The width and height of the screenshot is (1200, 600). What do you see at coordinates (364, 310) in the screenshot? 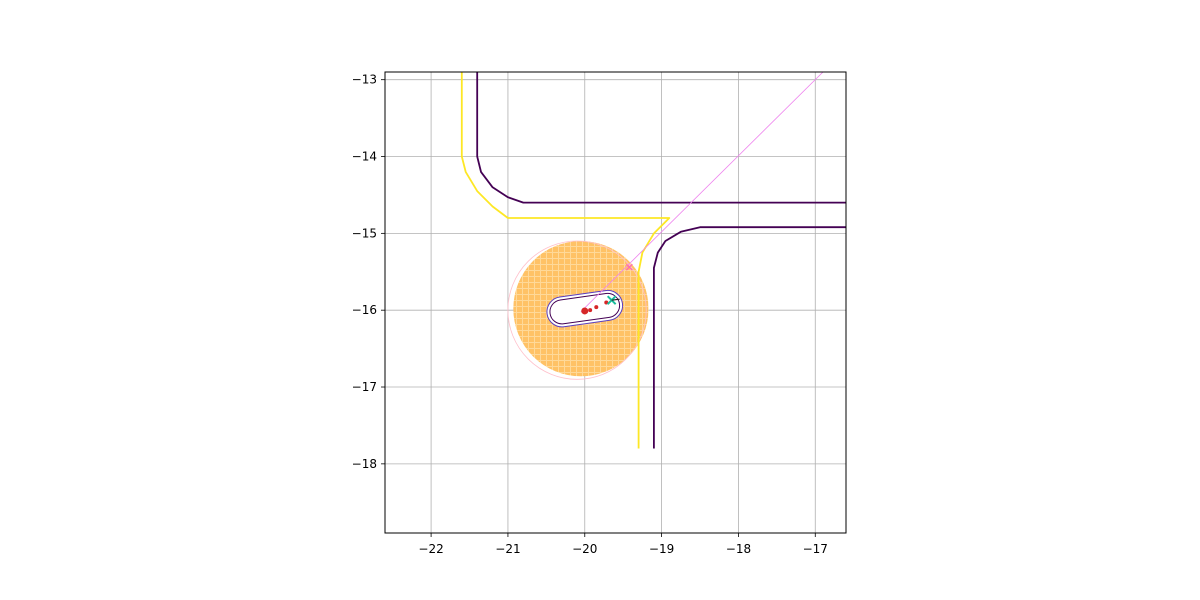
I see `y-tick-label: −16` at bounding box center [364, 310].